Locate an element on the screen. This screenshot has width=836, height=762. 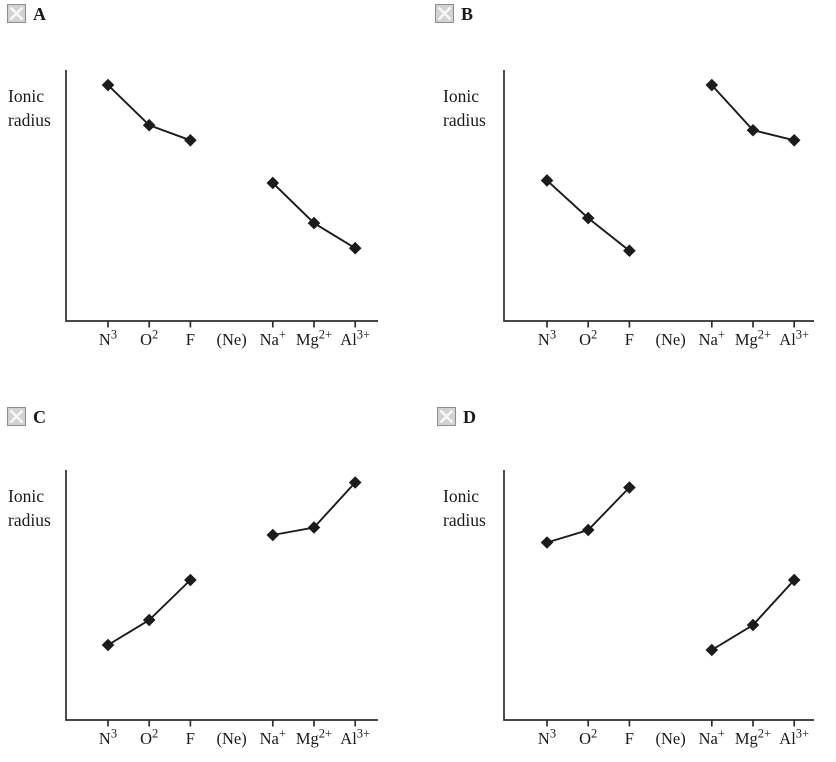
option-c-header: C is located at coordinates (26, 416).